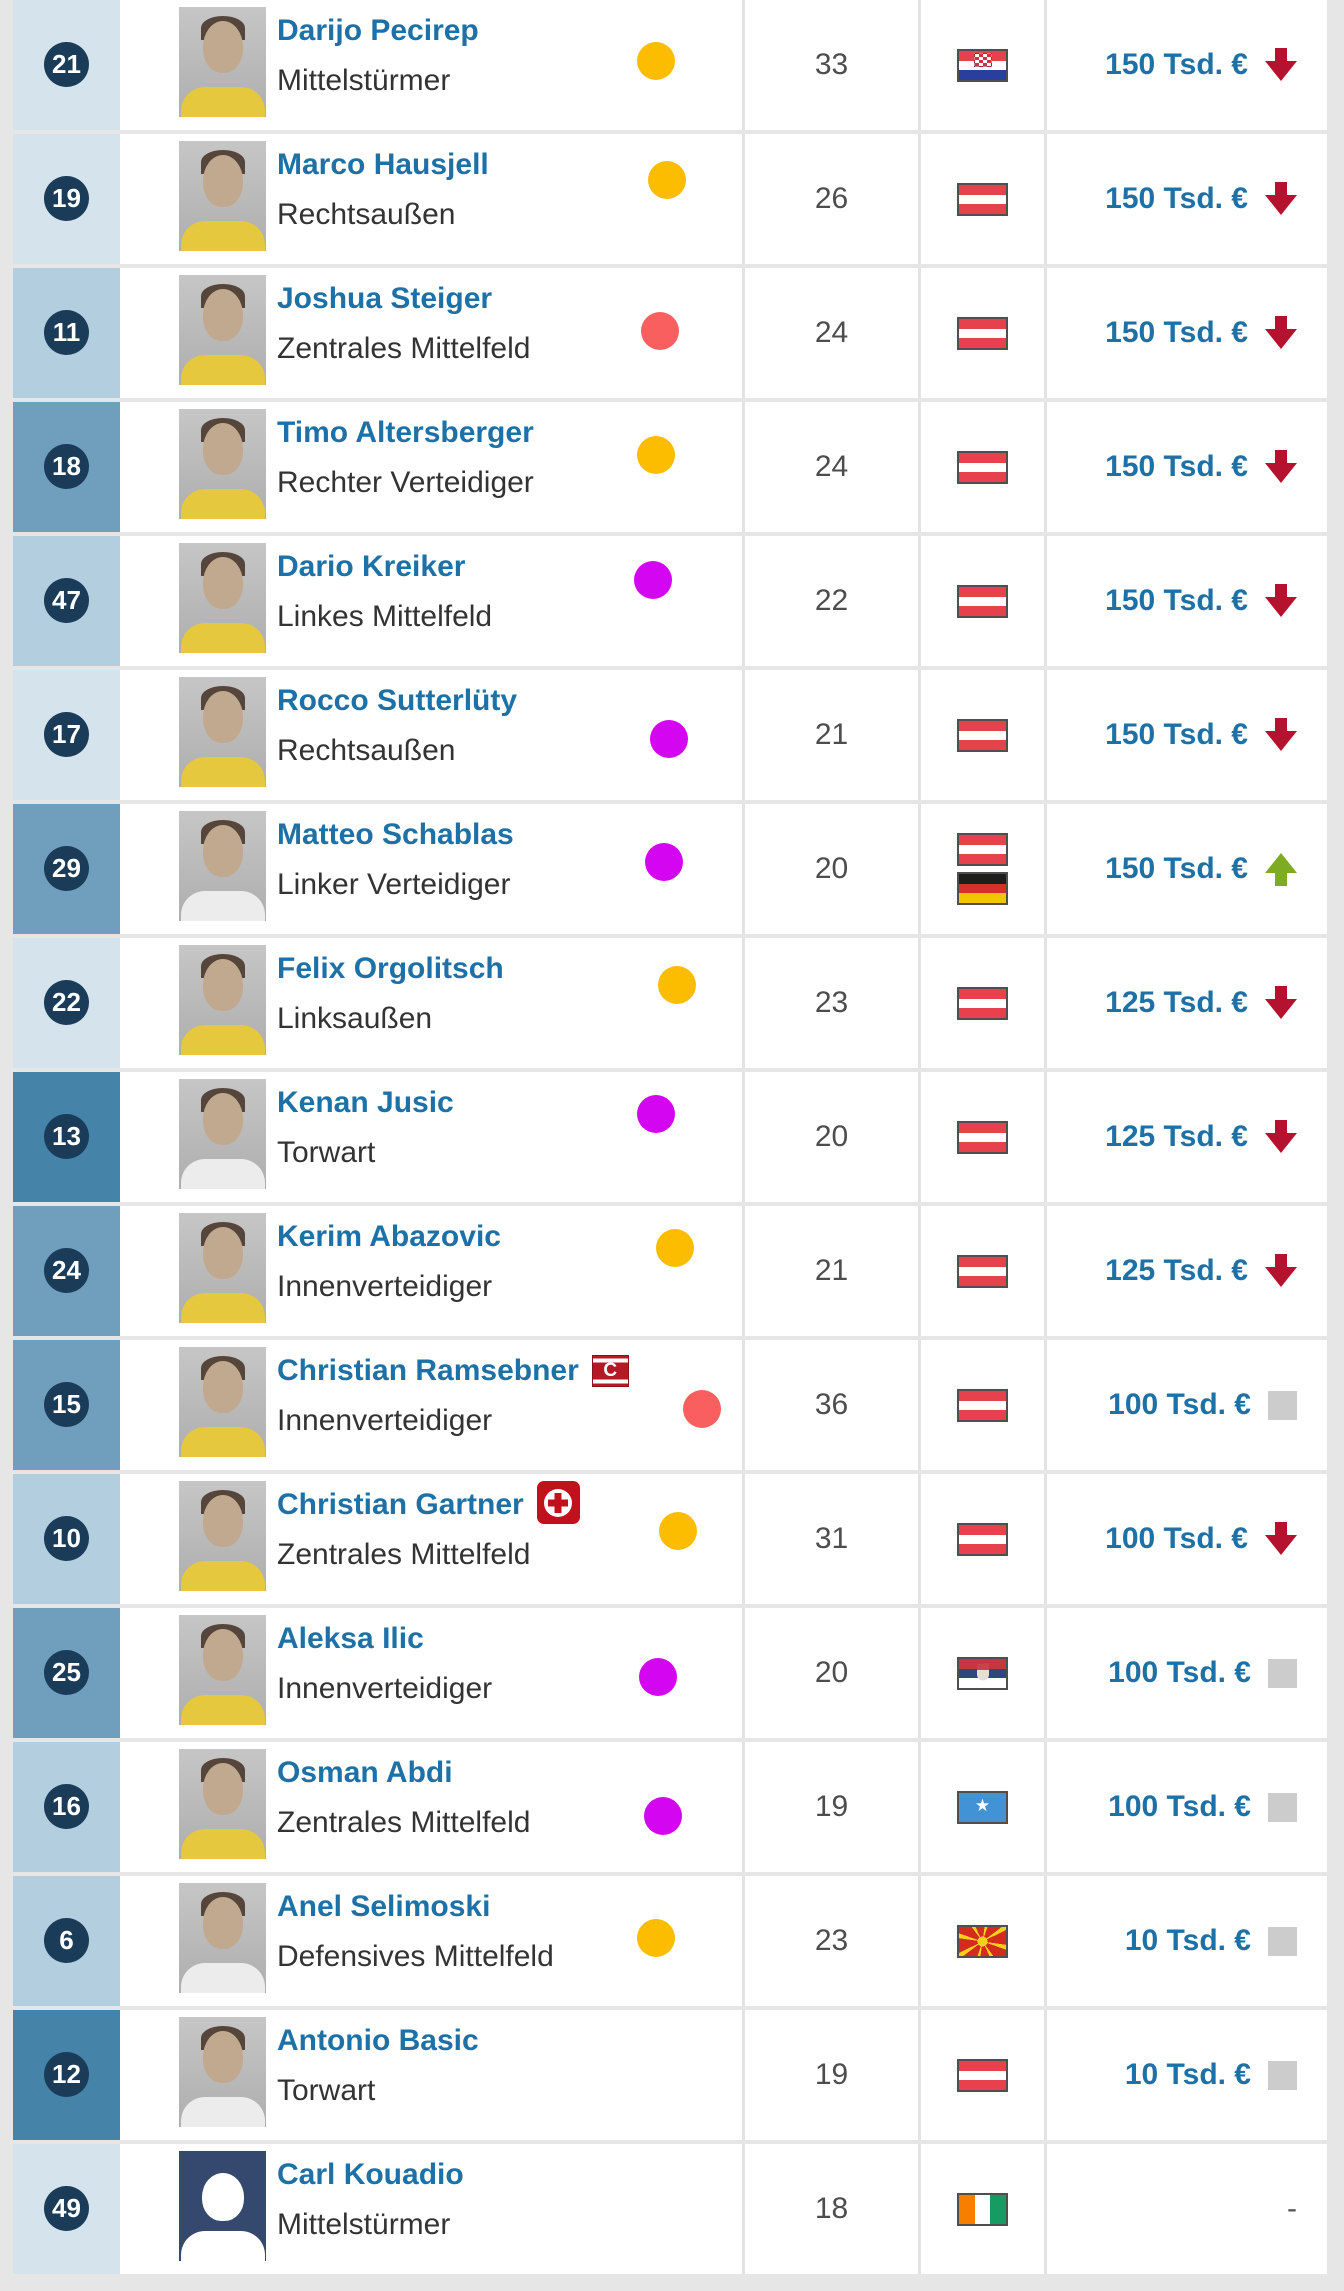 Image resolution: width=1344 pixels, height=2291 pixels. What do you see at coordinates (400, 1504) in the screenshot?
I see `player-name-link: Christian Gartner` at bounding box center [400, 1504].